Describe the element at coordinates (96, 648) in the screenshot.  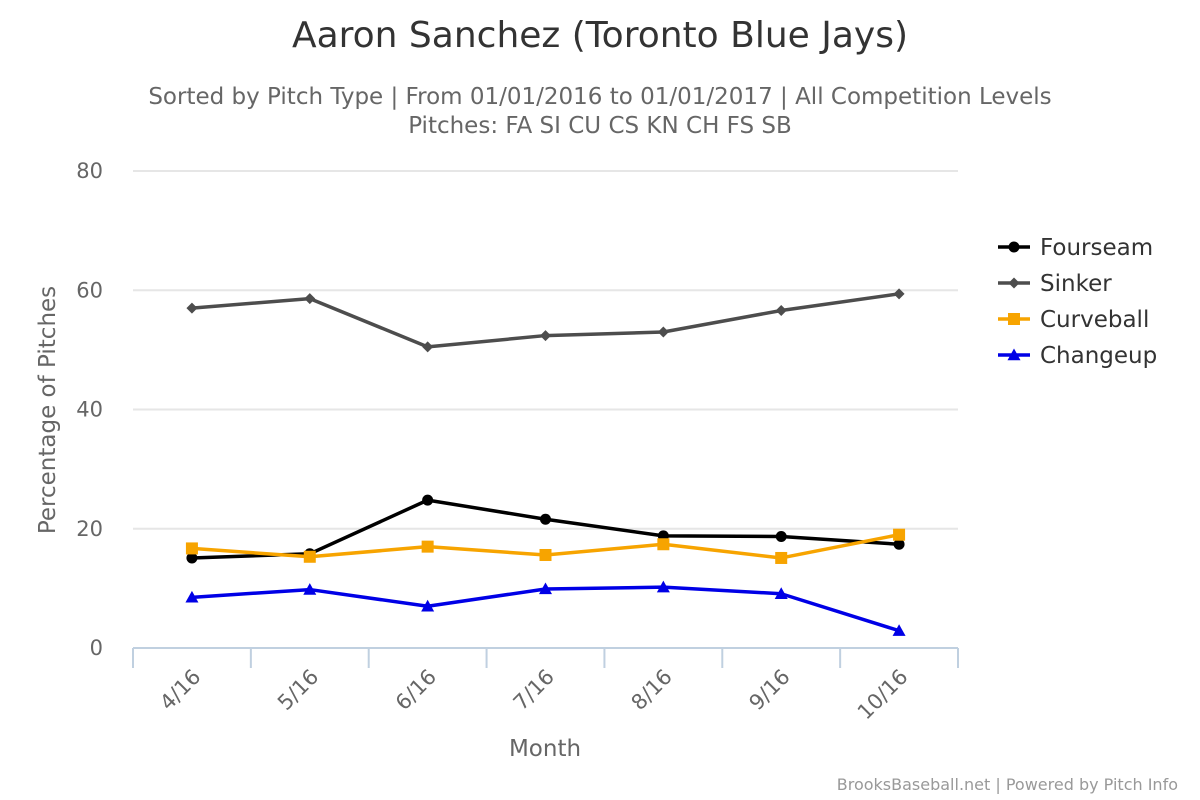
I see `y-tick-label: 0` at that location.